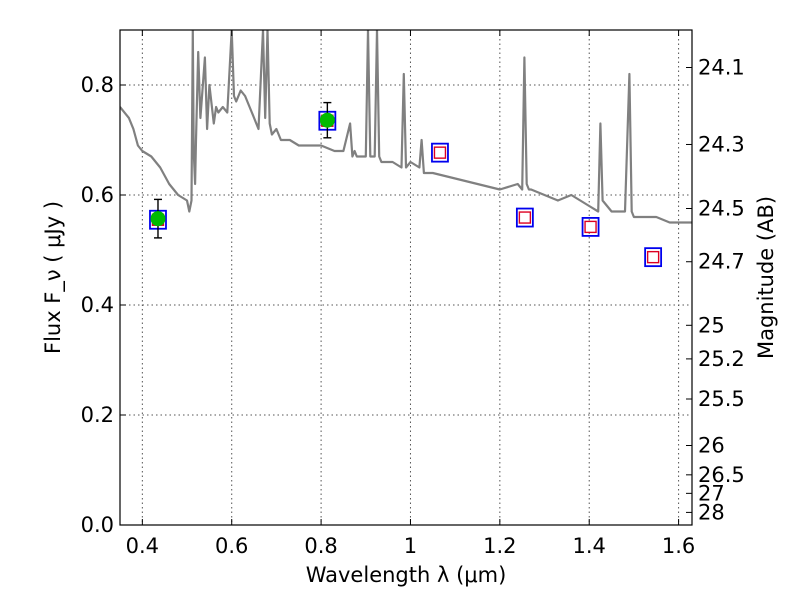  I want to click on x-tick-label: 1.4, so click(589, 546).